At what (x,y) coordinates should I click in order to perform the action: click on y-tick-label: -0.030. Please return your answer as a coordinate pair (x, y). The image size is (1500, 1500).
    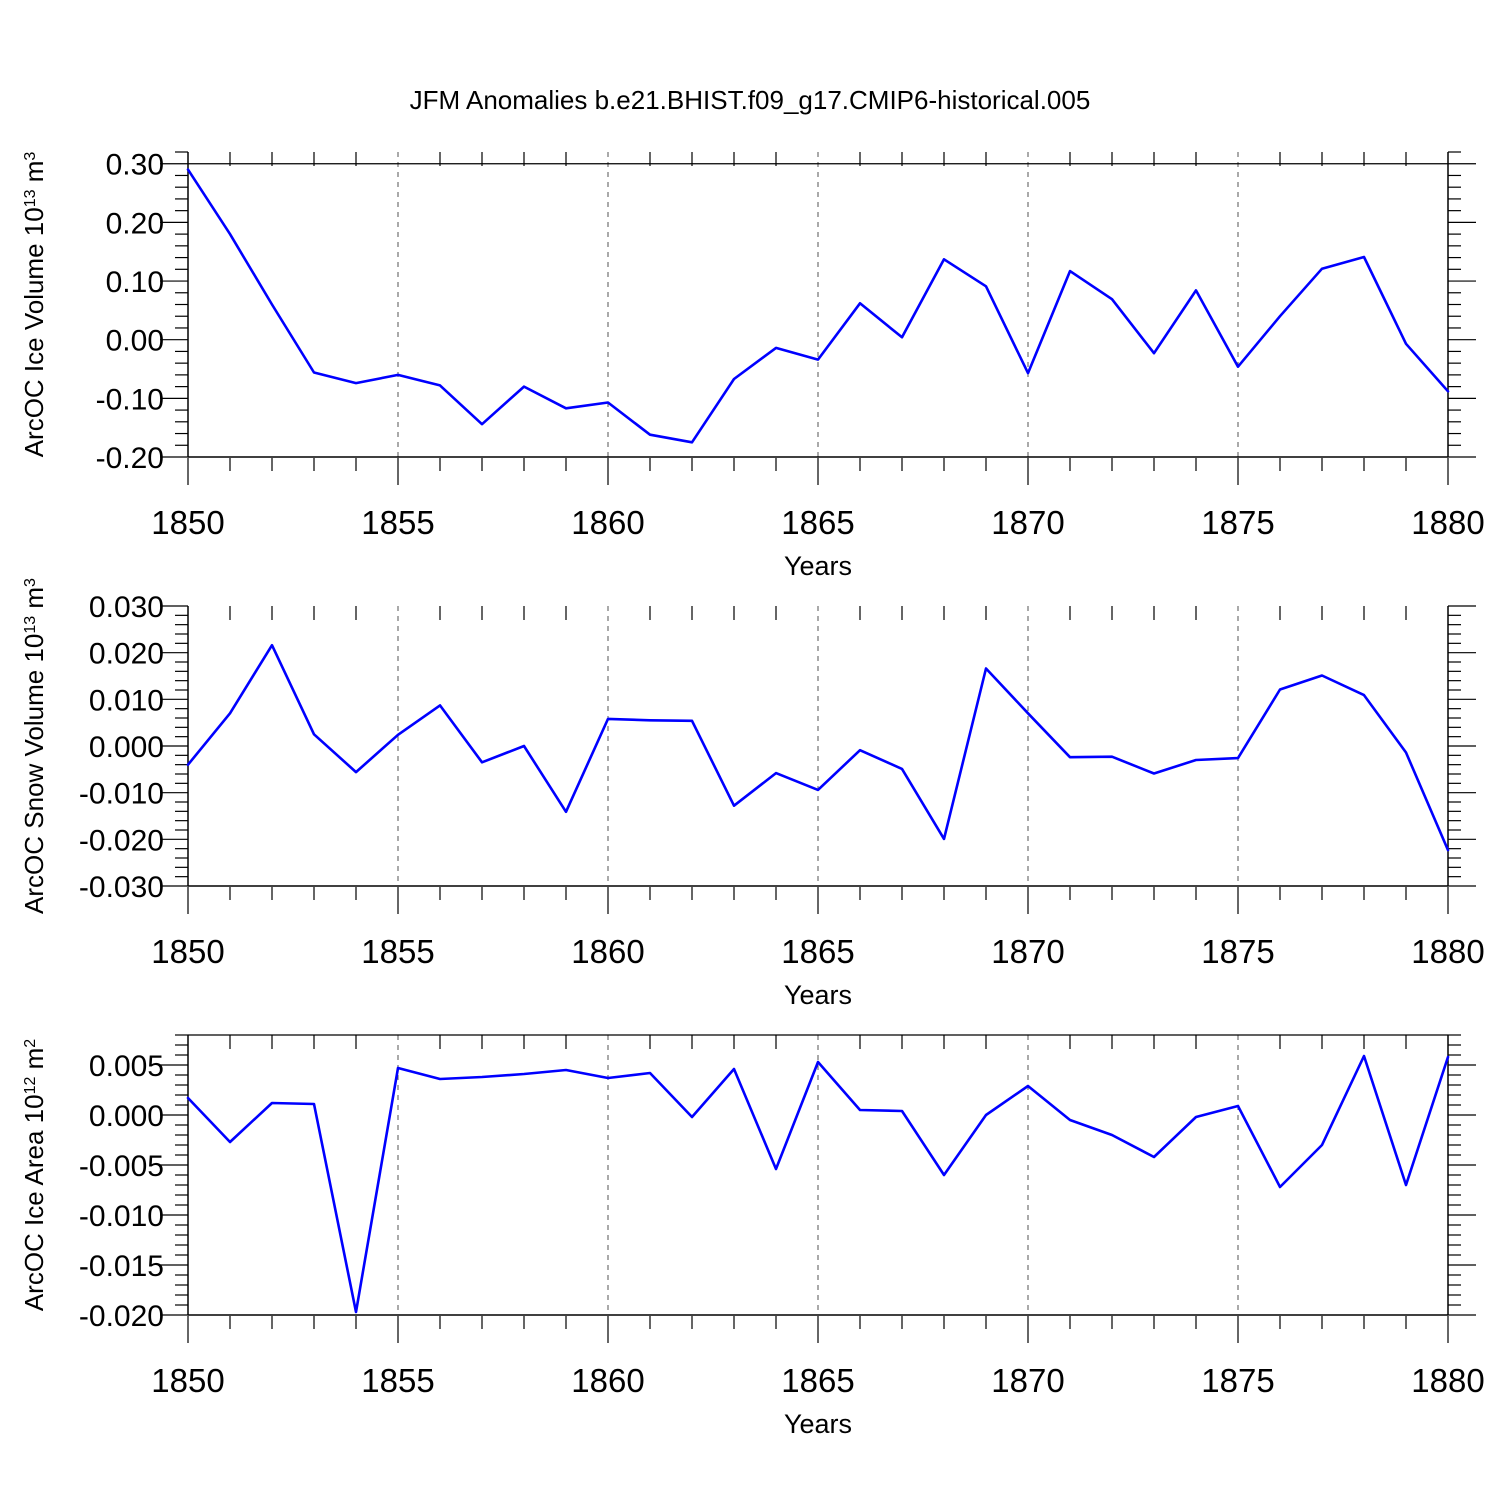
    Looking at the image, I should click on (121, 887).